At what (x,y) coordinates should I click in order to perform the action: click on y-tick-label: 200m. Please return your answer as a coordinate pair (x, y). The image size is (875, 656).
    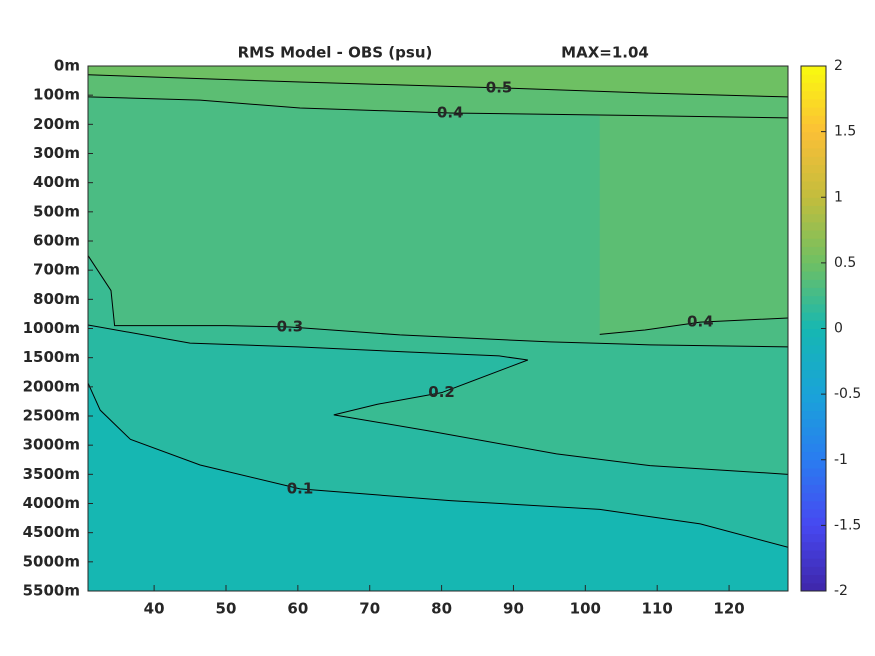
    Looking at the image, I should click on (56, 124).